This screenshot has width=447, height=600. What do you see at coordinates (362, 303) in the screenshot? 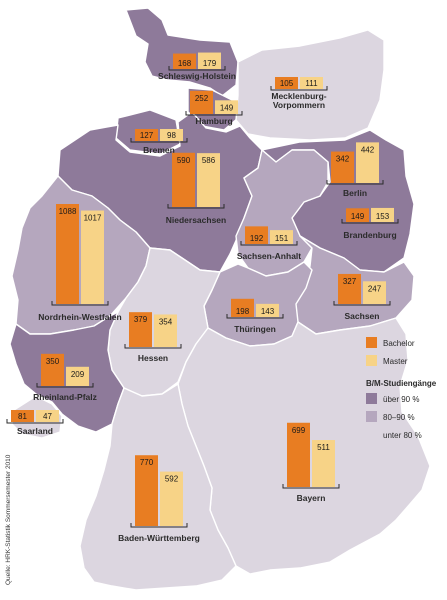
I see `baseline-sachsen` at bounding box center [362, 303].